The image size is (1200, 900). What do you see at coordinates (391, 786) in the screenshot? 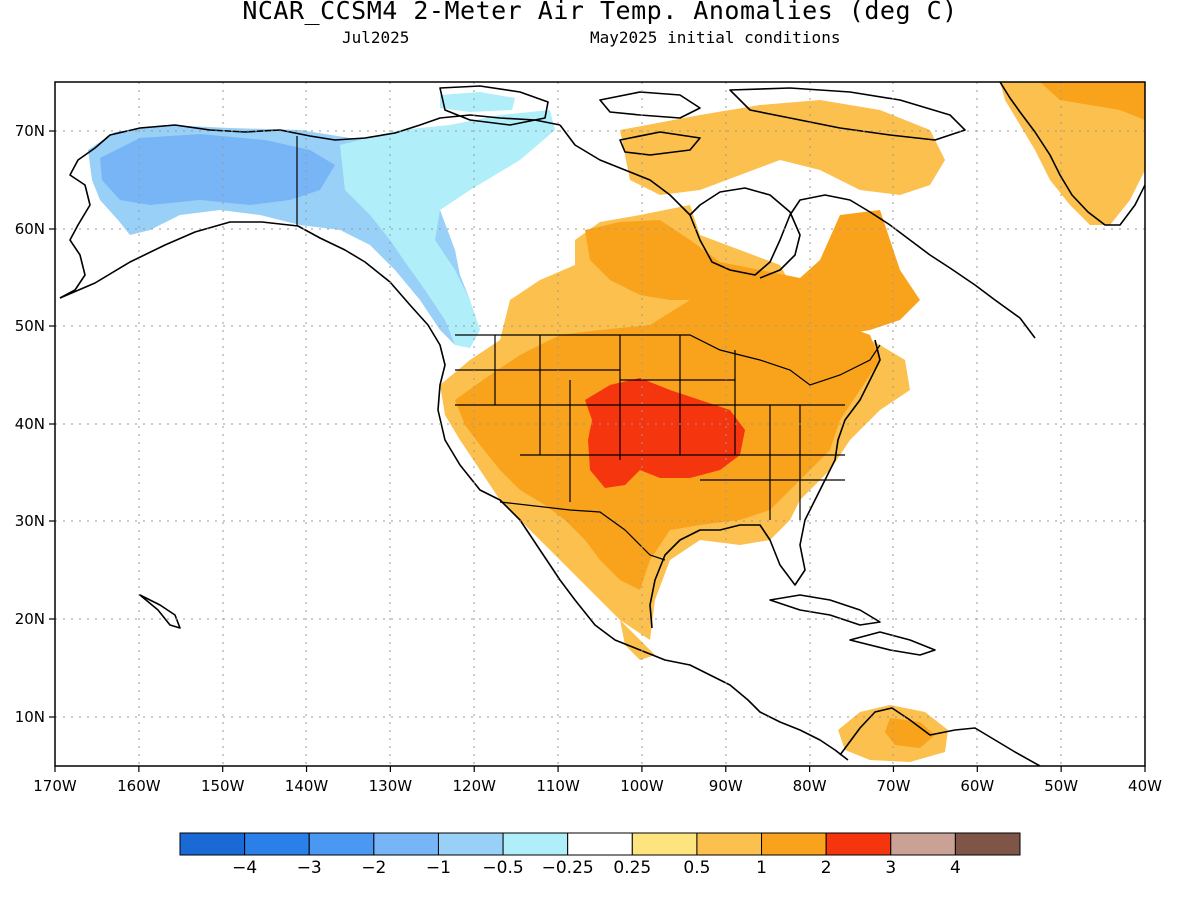
I see `lon-tick-label: 130W` at bounding box center [391, 786].